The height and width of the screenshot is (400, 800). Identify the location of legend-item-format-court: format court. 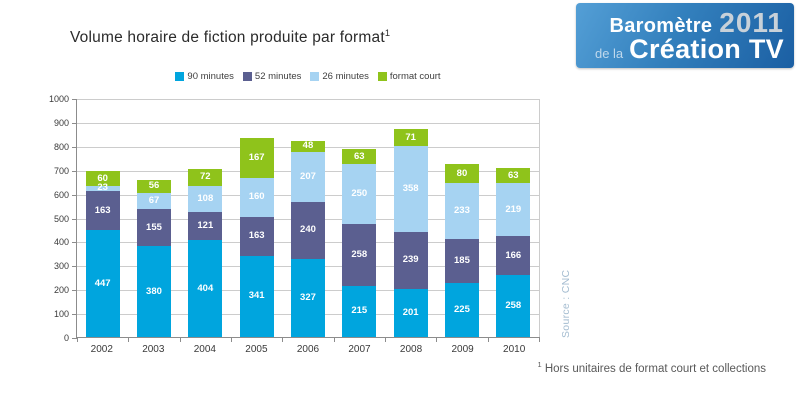
(409, 76).